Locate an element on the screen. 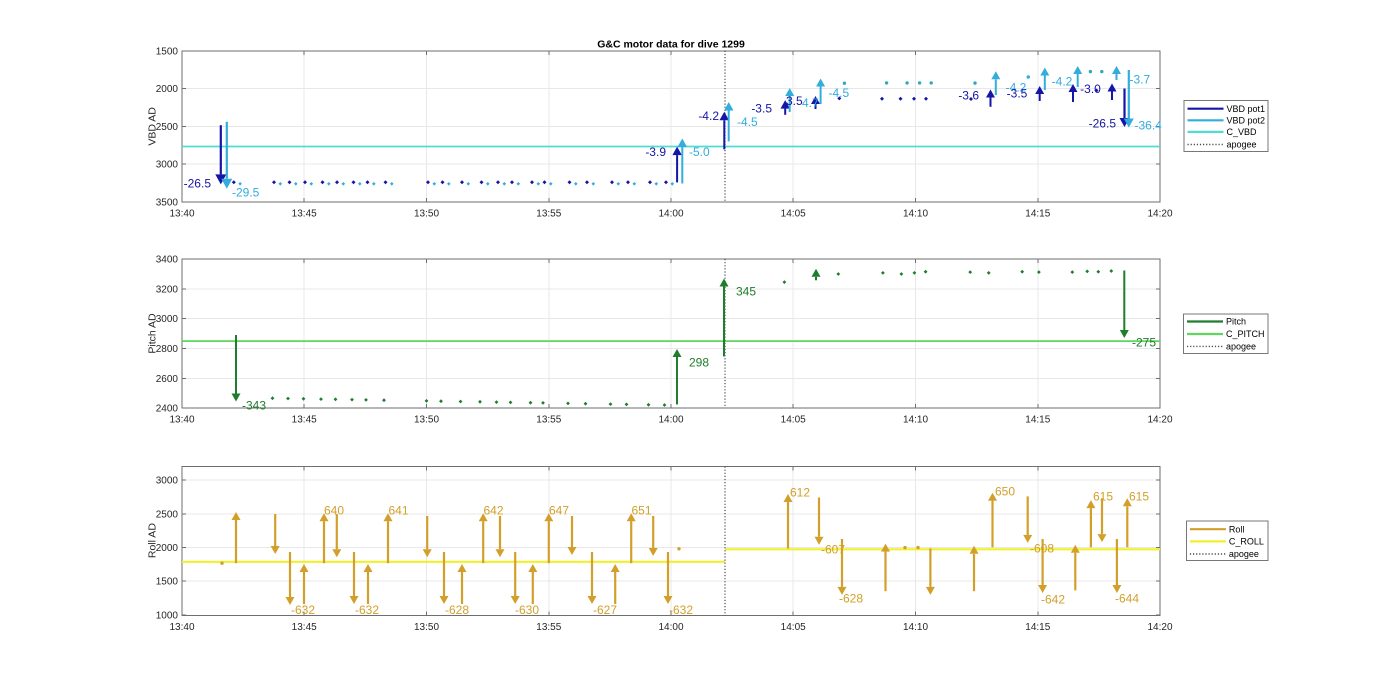 Image resolution: width=1400 pixels, height=693 pixels. svg-text: 298 is located at coordinates (699, 363).